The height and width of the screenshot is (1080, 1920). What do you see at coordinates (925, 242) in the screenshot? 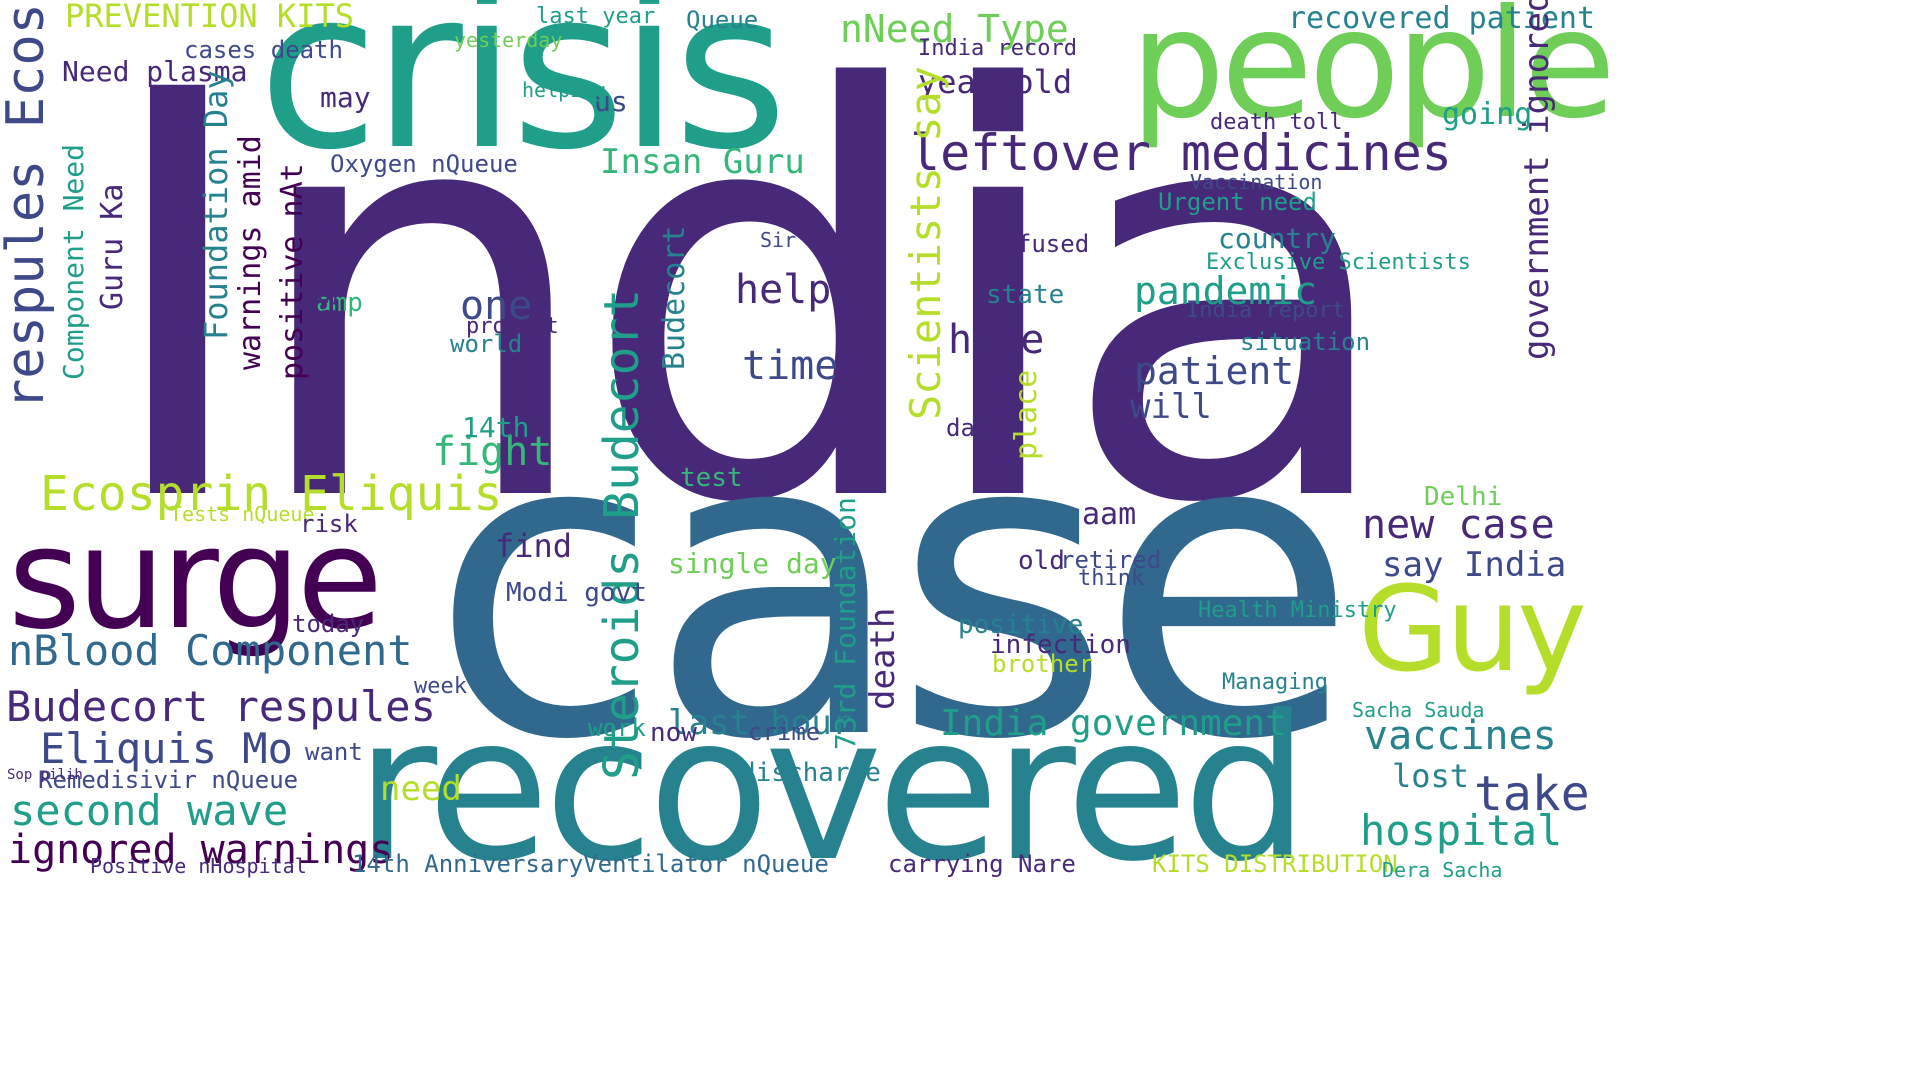
I see `word-scientists-say: Scientists say` at bounding box center [925, 242].